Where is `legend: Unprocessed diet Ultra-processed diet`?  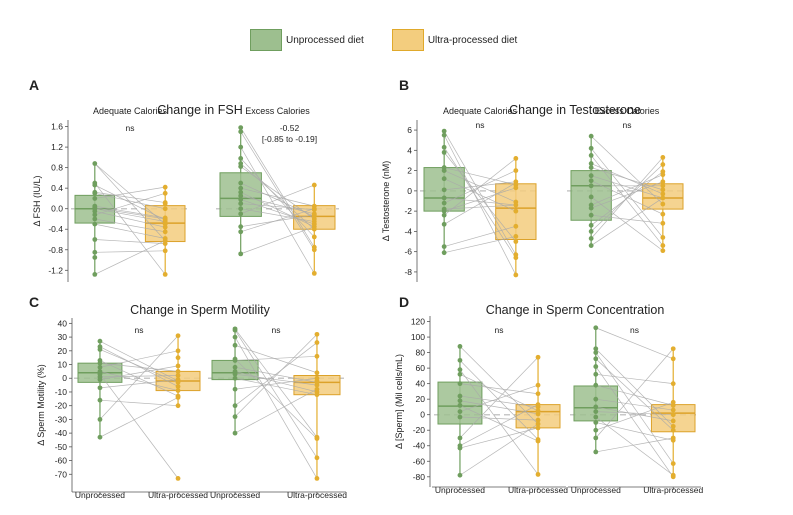
legend: Unprocessed diet Ultra-processed diet is located at coordinates (397, 40).